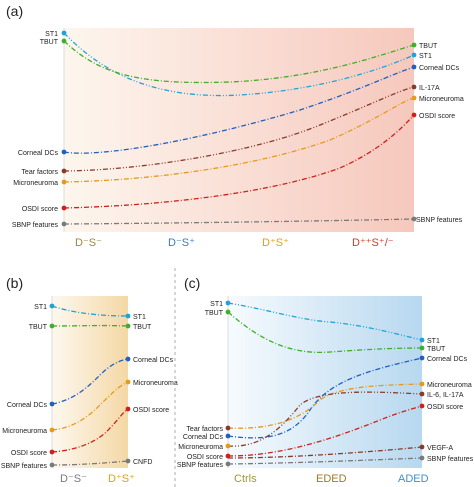 Image resolution: width=474 pixels, height=487 pixels. What do you see at coordinates (239, 221) in the screenshot?
I see `curve-a-sbnp` at bounding box center [239, 221].